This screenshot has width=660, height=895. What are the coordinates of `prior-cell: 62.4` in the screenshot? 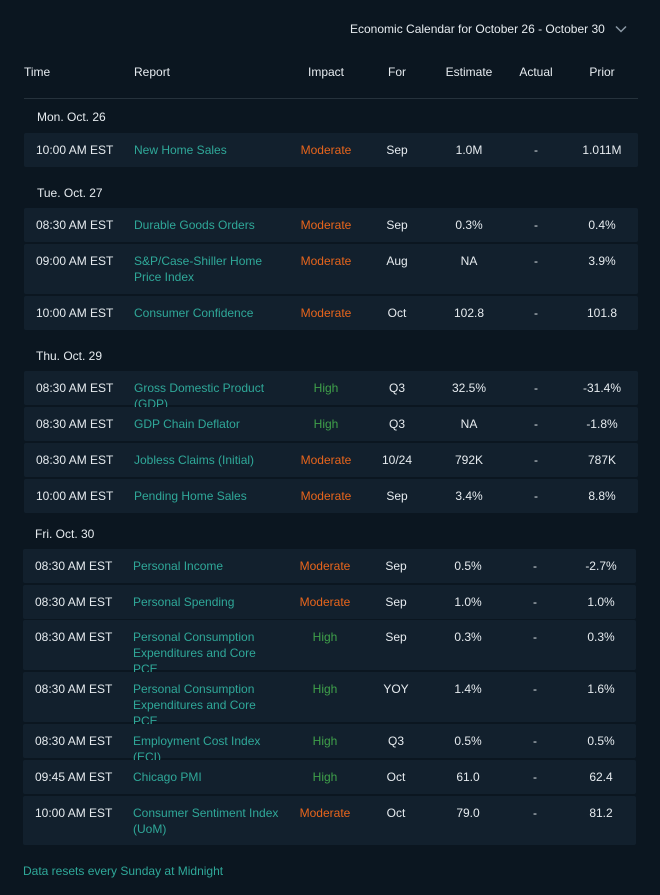 It's located at (601, 777).